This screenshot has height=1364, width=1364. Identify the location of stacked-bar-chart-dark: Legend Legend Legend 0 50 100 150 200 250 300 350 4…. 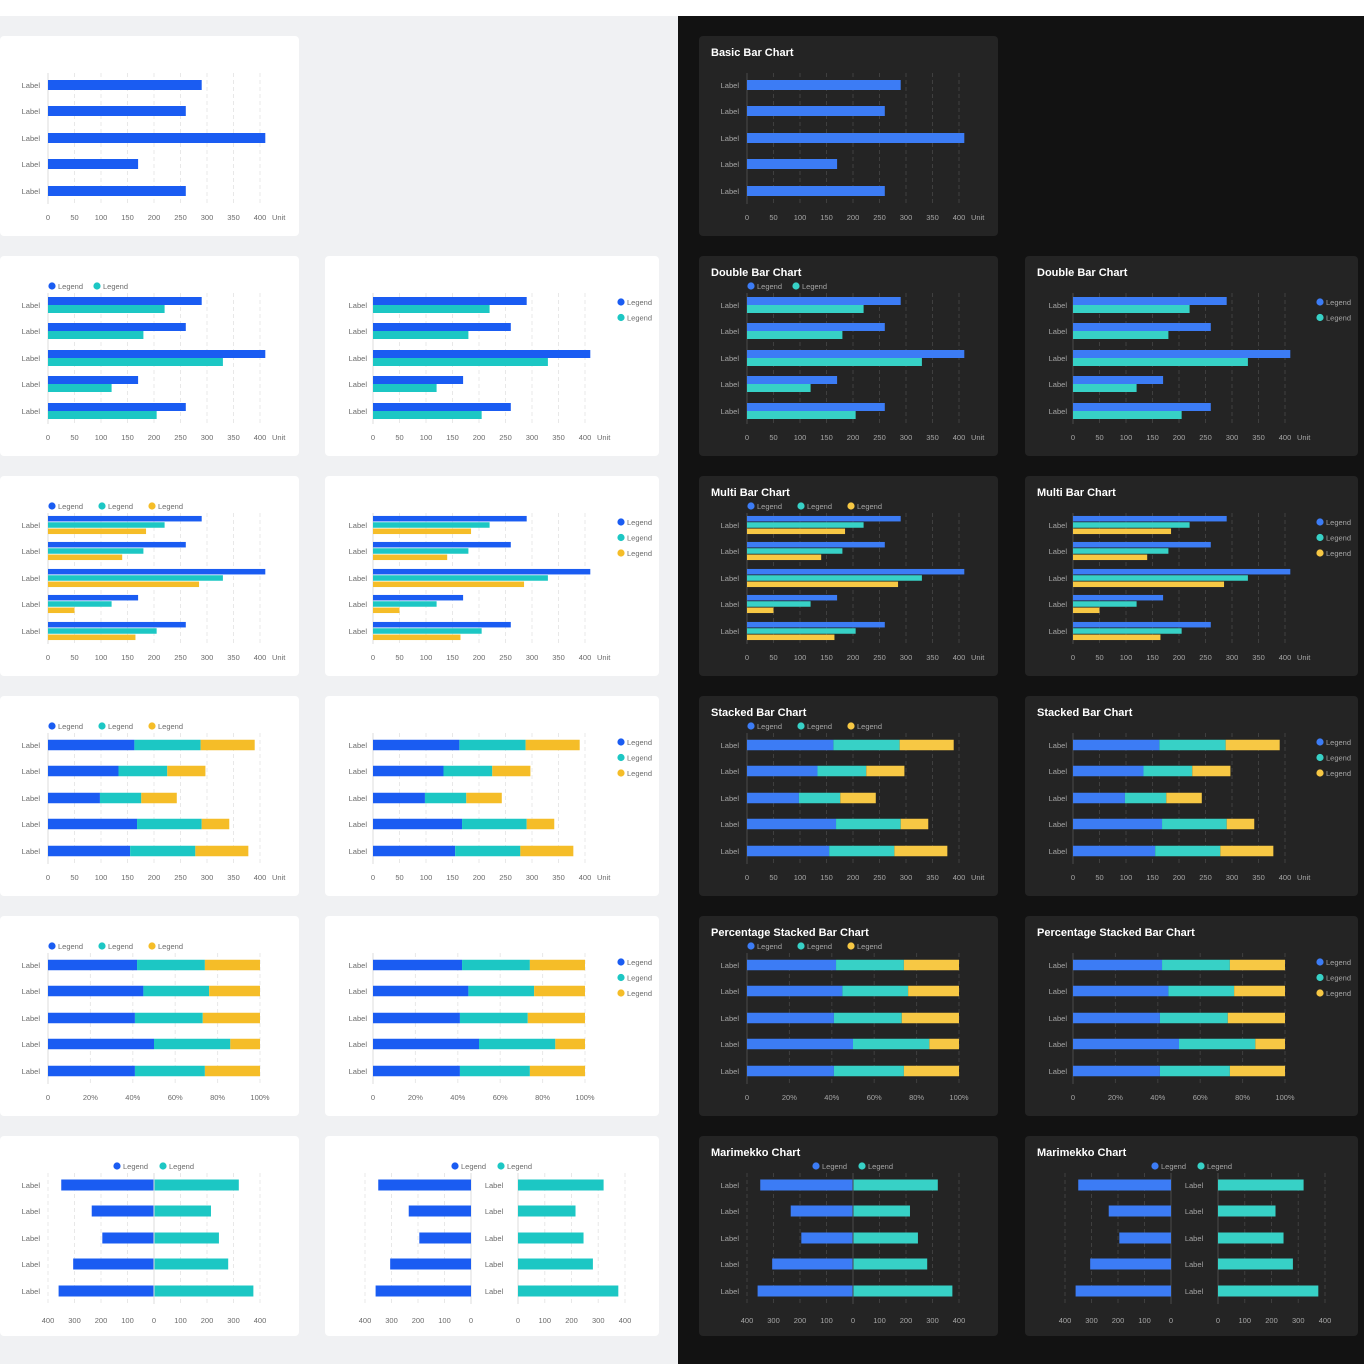
(853, 802).